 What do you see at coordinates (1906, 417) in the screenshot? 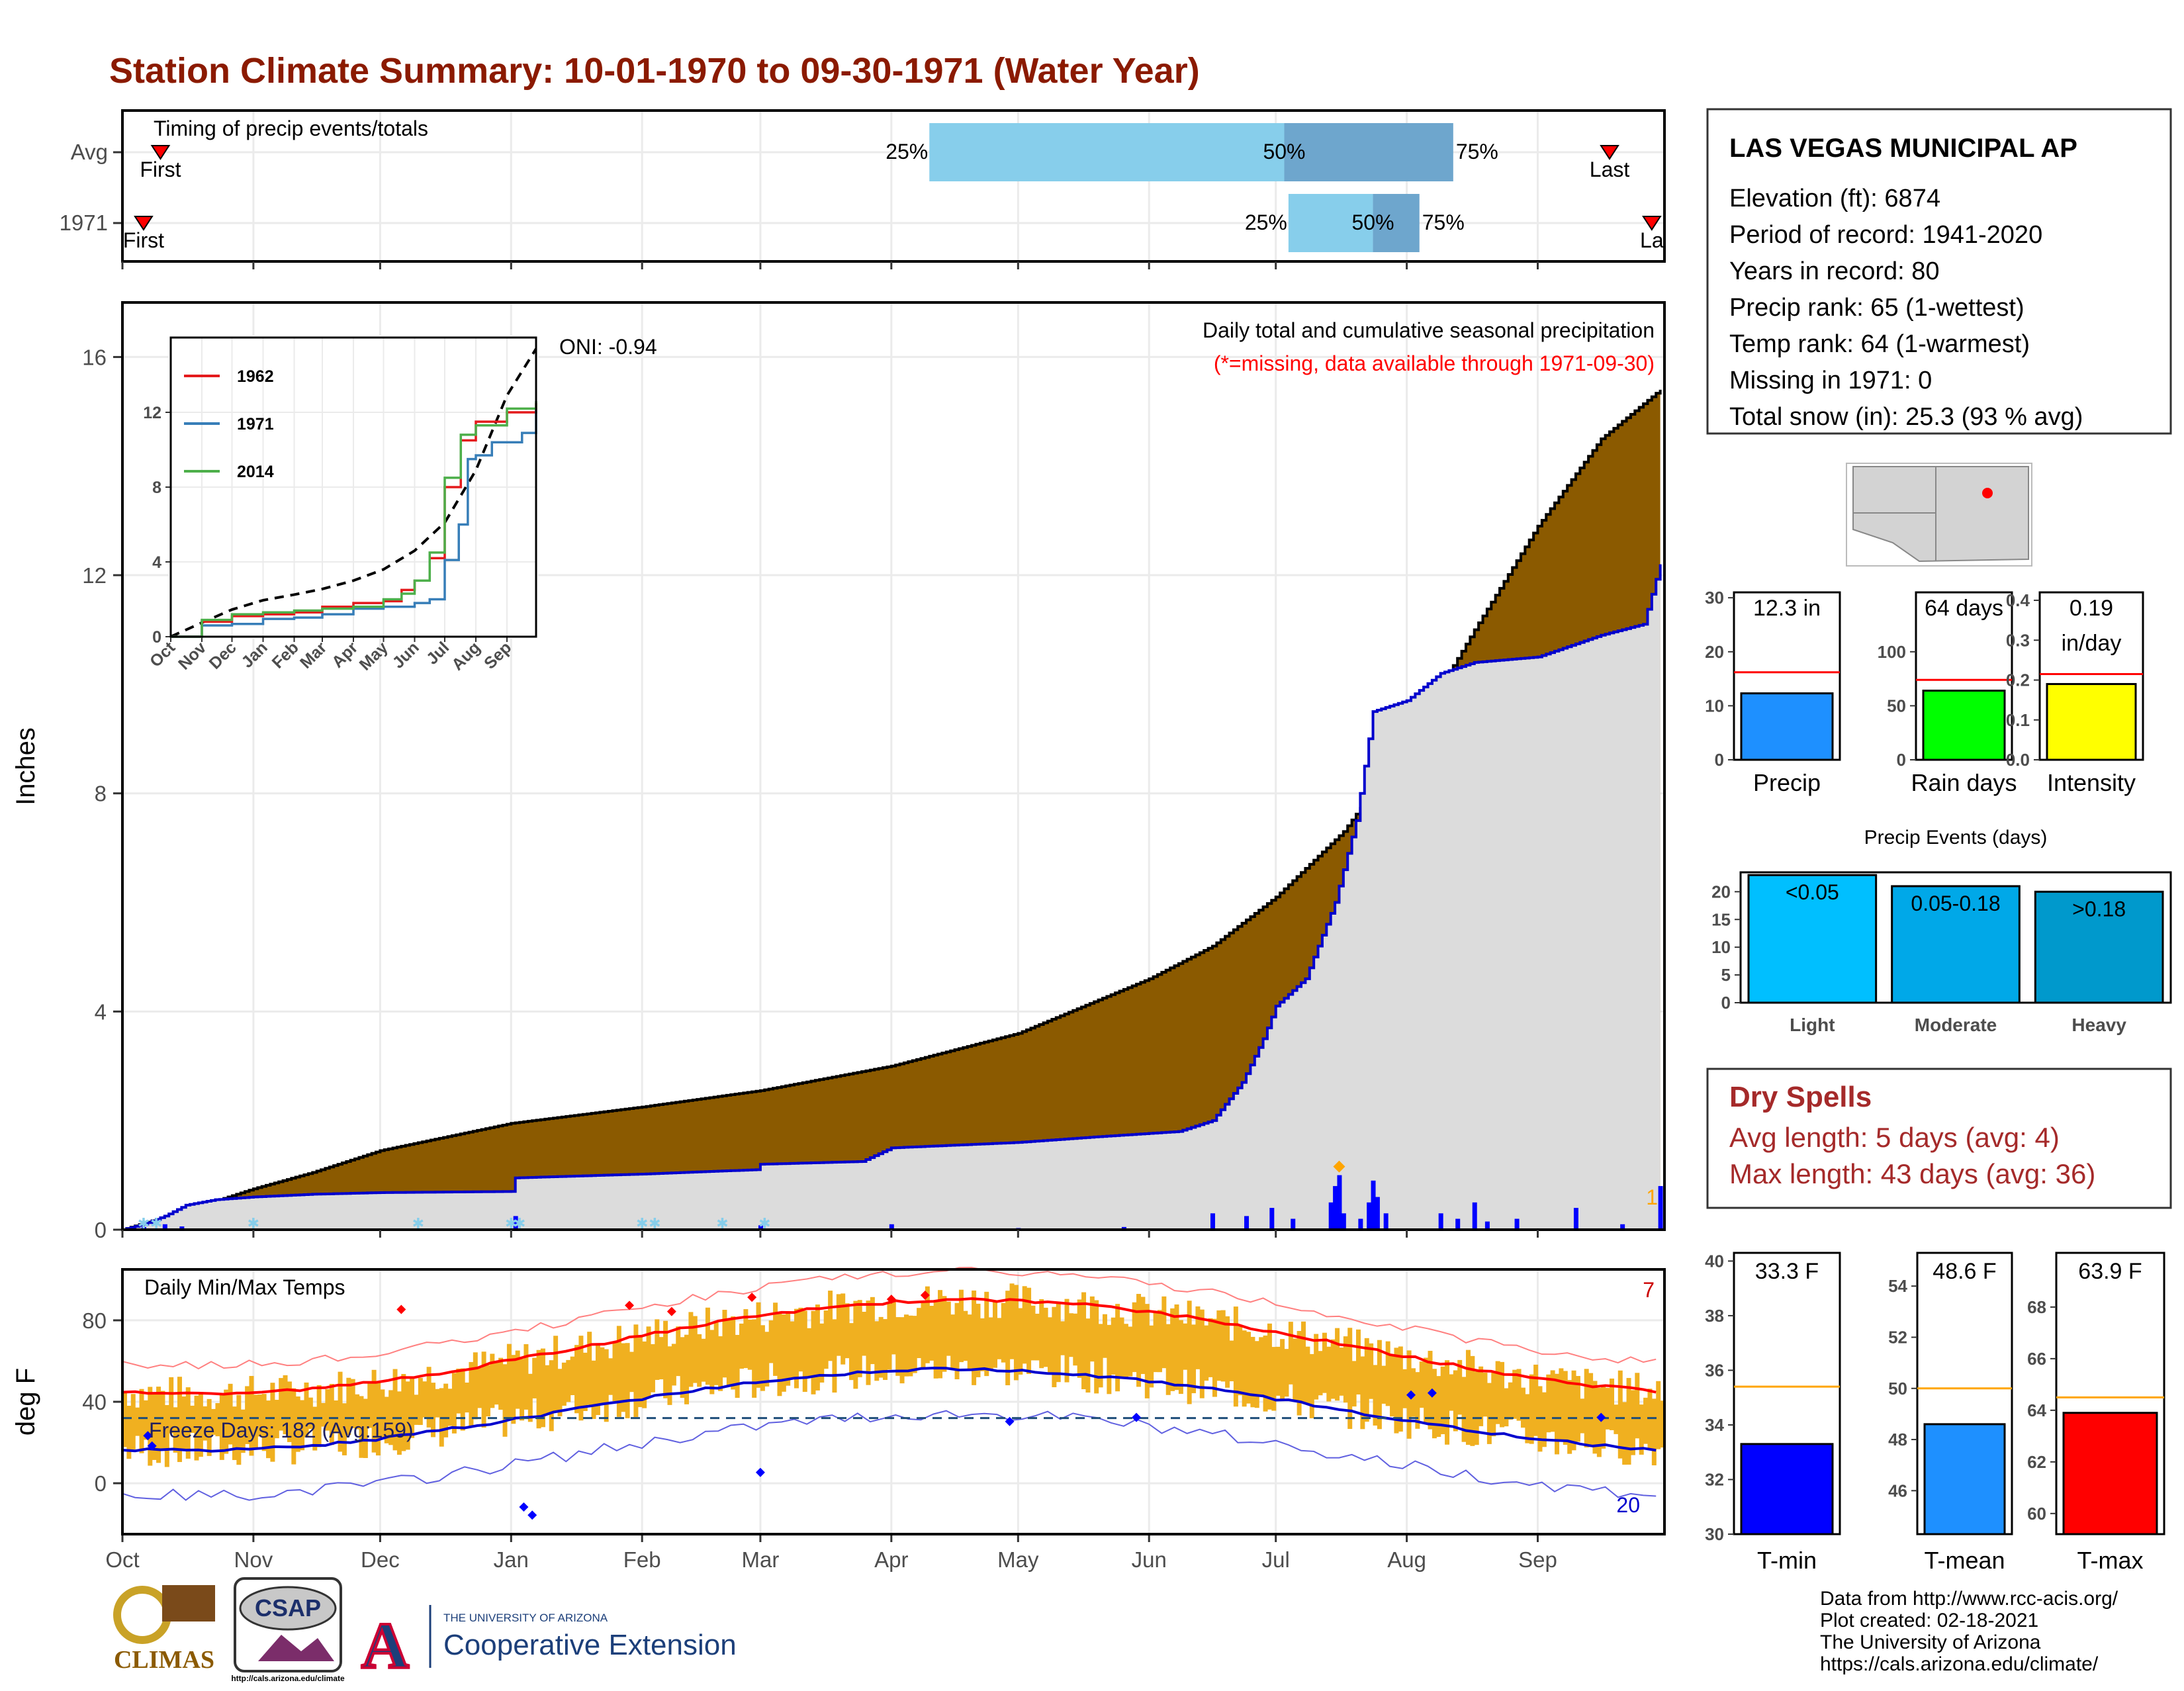
I see `station-info-line: Total snow (in): 25.3 (93 % avg)` at bounding box center [1906, 417].